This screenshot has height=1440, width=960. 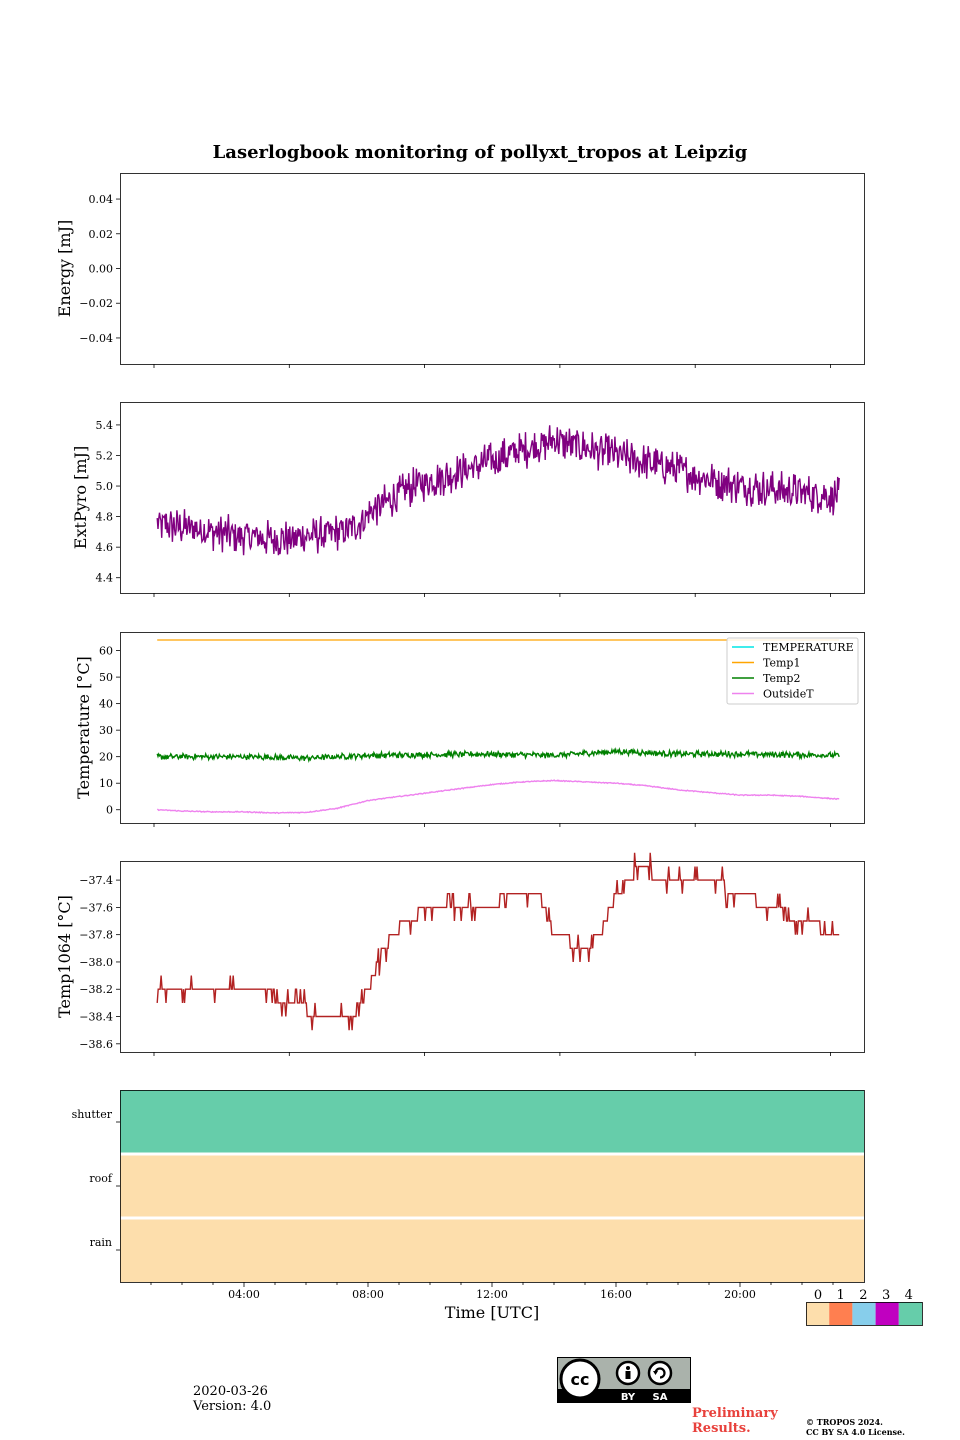 What do you see at coordinates (83, 727) in the screenshot?
I see `y-axis-label: Temperature [°C]` at bounding box center [83, 727].